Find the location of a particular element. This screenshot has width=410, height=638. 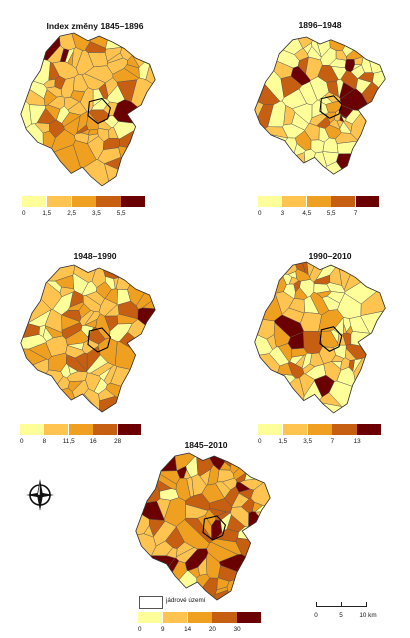

scale-bar: 0 5 10 km is located at coordinates (345, 613).